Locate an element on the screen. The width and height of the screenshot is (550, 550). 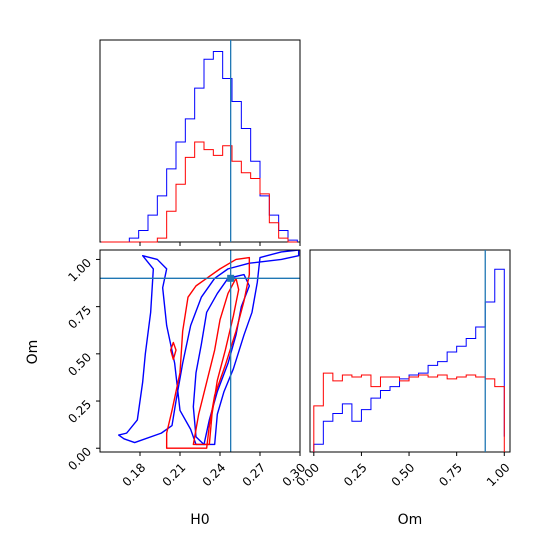
truth-marker is located at coordinates (231, 278).